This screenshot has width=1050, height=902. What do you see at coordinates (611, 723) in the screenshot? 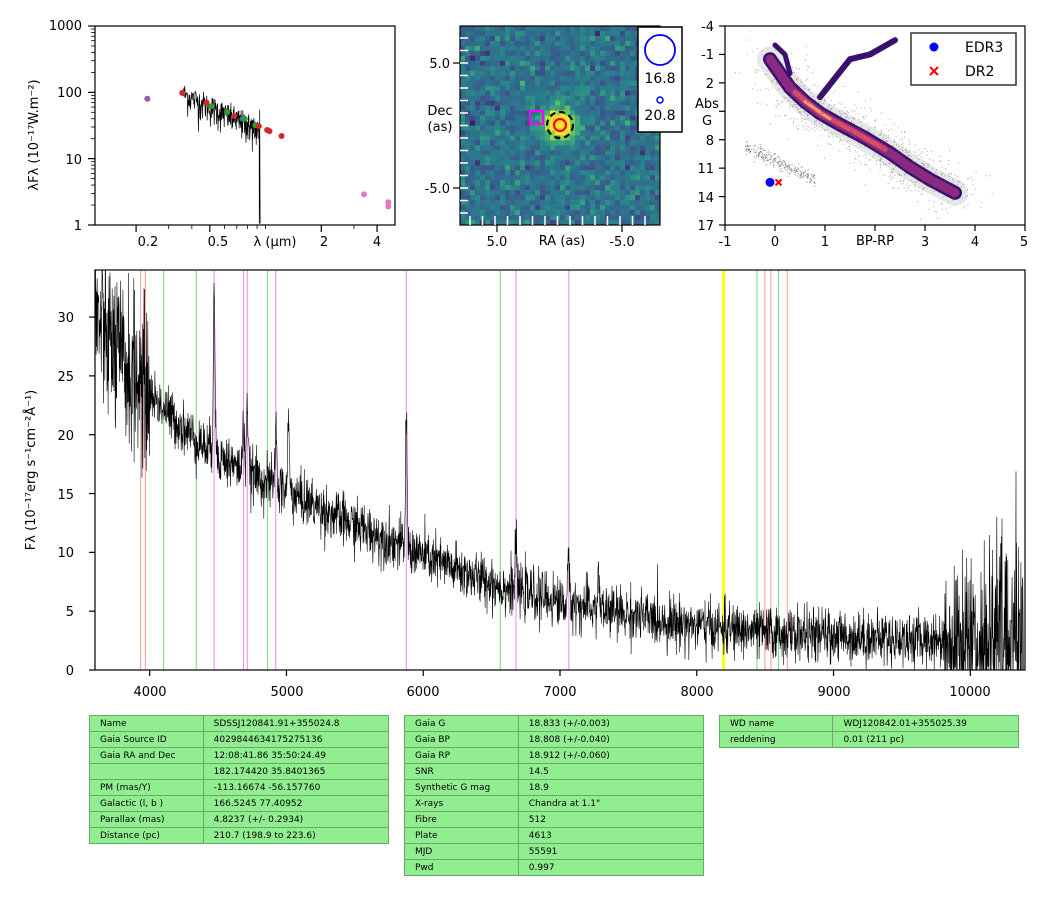
I see `table-value: 18.833 (+/-0.003)` at bounding box center [611, 723].